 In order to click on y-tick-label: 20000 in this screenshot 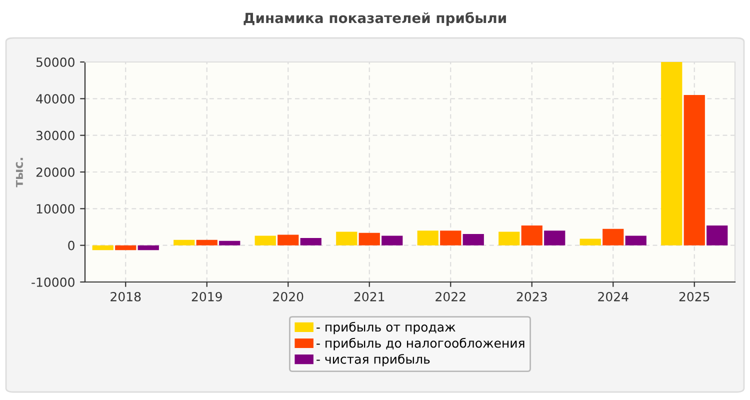, I will do `click(55, 172)`.